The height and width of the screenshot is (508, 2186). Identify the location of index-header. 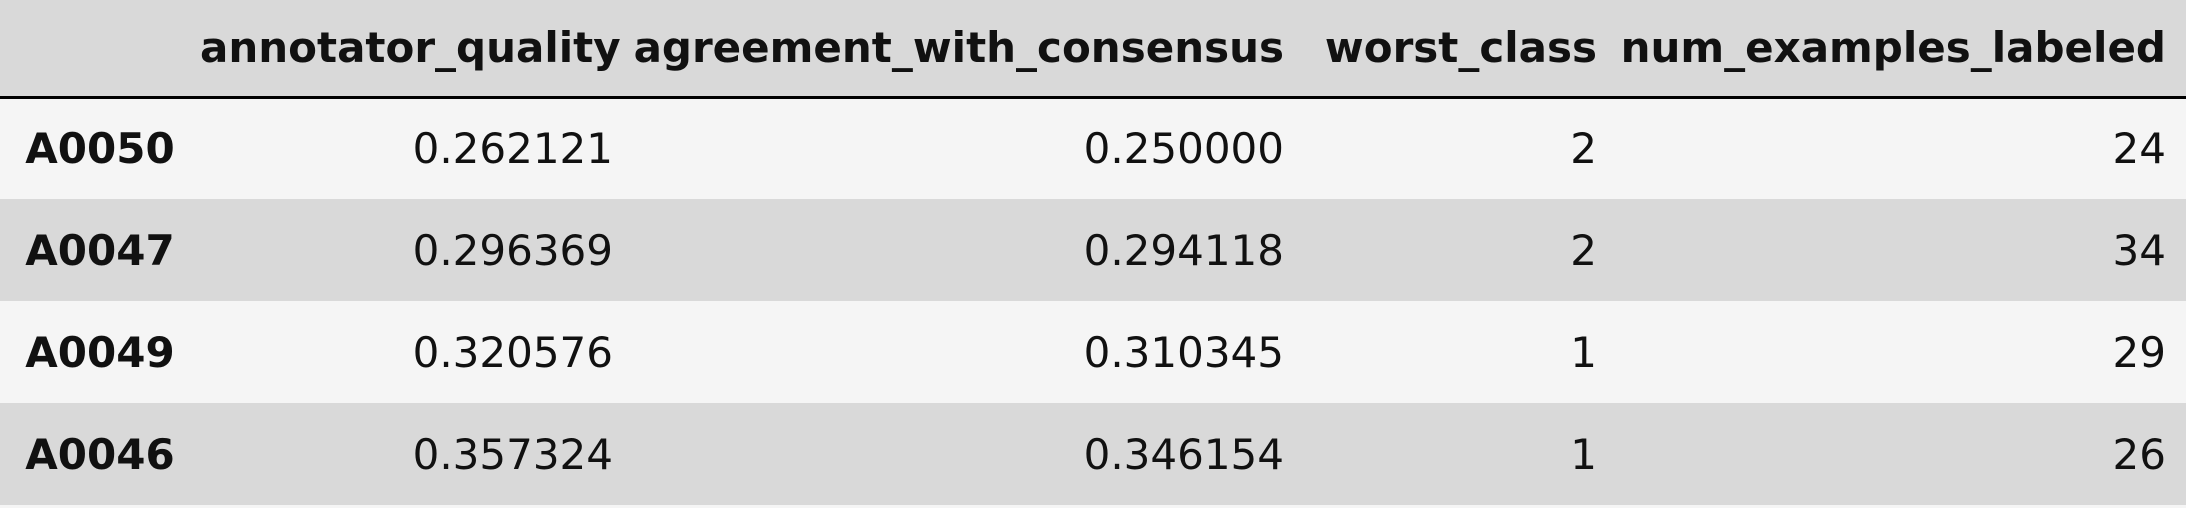
(100, 49).